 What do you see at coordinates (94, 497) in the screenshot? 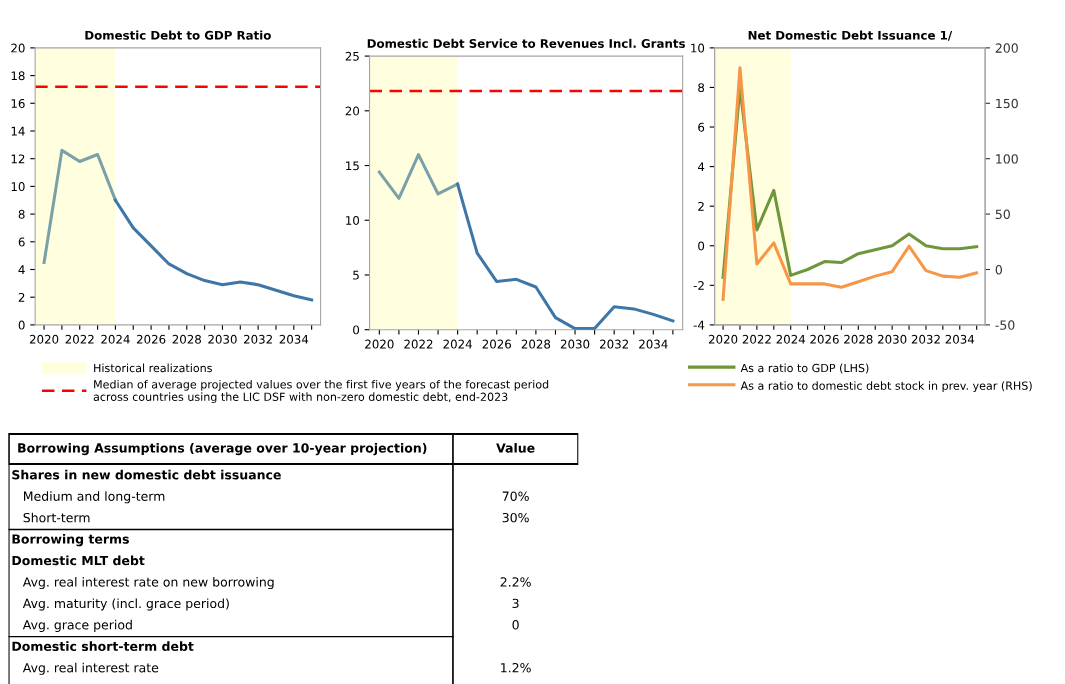
I see `category-label: Medium and long-term` at bounding box center [94, 497].